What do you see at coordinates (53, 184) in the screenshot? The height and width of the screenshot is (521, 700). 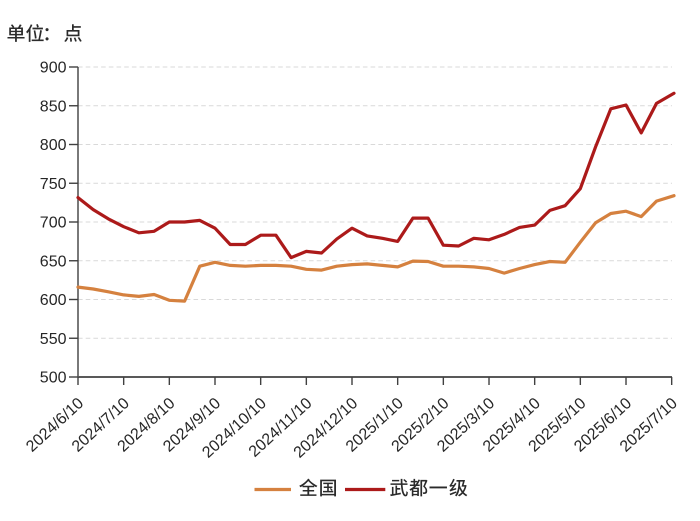 I see `svg-text: 750` at bounding box center [53, 184].